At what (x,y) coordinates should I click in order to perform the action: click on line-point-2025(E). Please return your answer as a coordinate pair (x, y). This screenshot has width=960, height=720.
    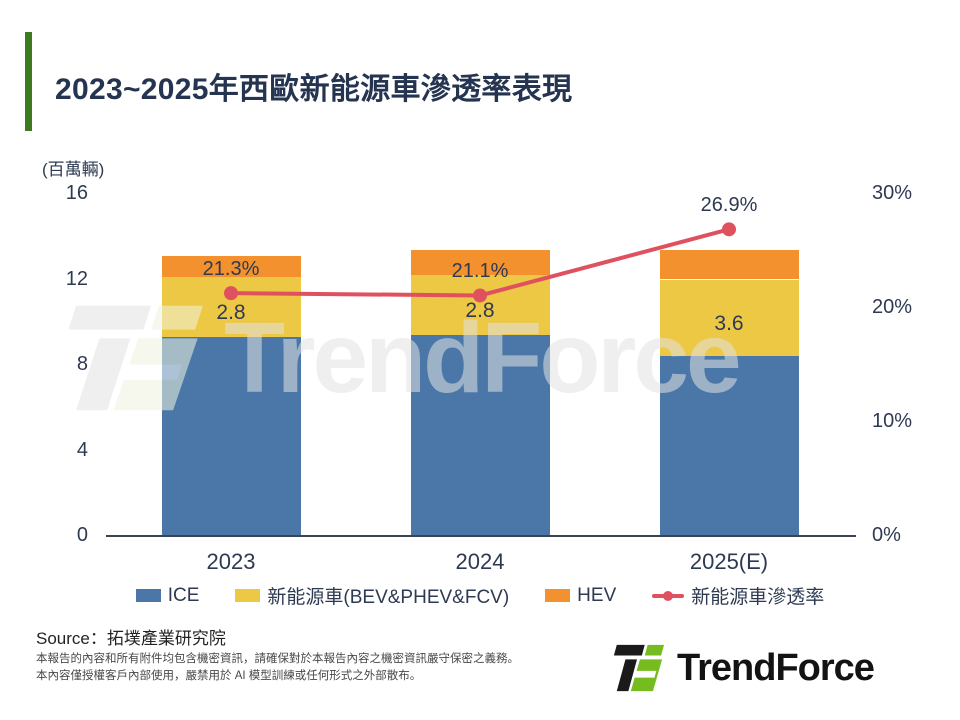
    Looking at the image, I should click on (729, 229).